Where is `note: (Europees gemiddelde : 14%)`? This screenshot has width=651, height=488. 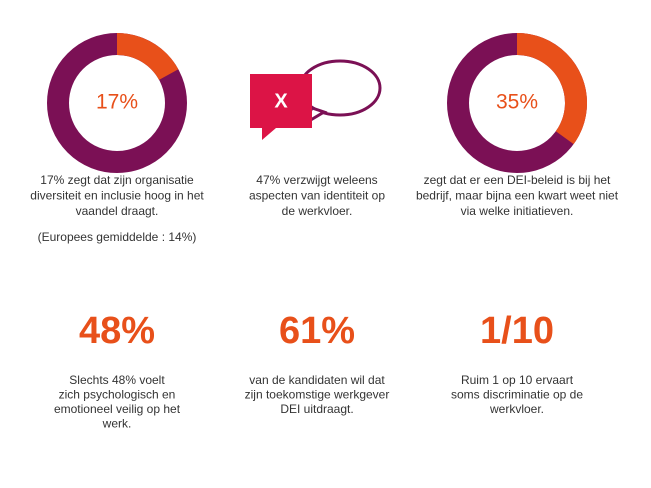
note: (Europees gemiddelde : 14%) is located at coordinates (117, 237).